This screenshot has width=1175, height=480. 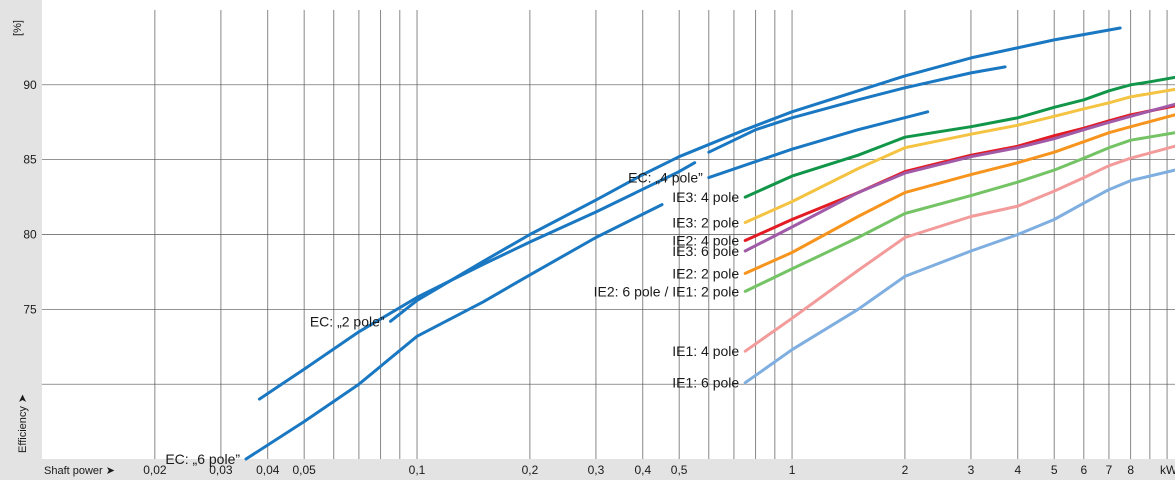 I want to click on y-tick-label: 80, so click(x=30, y=235).